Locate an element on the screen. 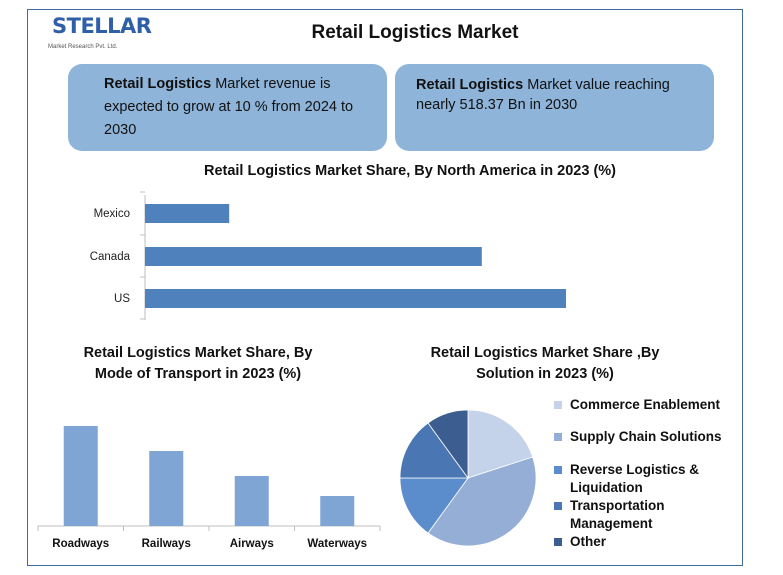 This screenshot has width=783, height=575. legend-label: Commerce Enablement is located at coordinates (645, 404).